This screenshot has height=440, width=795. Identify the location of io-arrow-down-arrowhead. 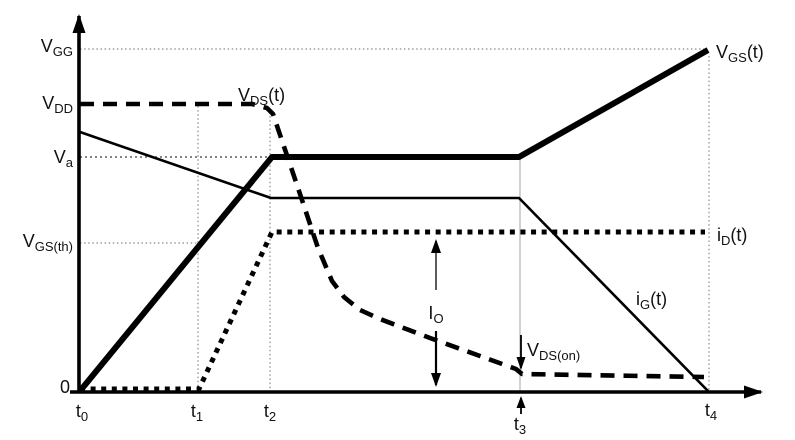
(436, 380).